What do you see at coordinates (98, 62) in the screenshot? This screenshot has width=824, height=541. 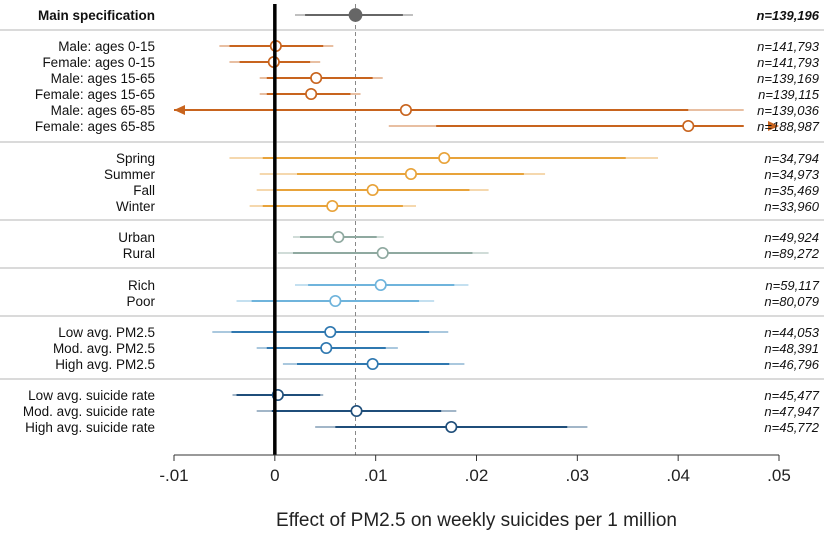 I see `row-label: Female: ages 0-15` at bounding box center [98, 62].